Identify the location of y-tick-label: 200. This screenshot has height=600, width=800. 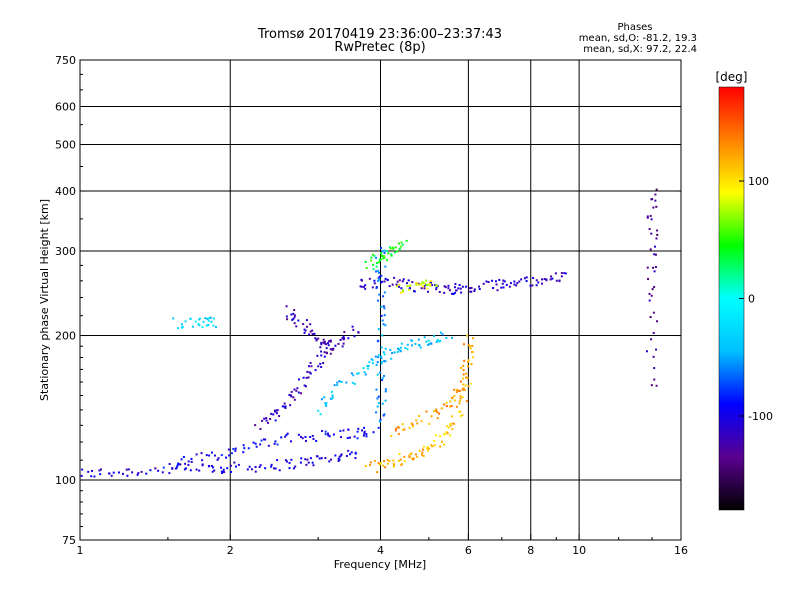
(65, 336).